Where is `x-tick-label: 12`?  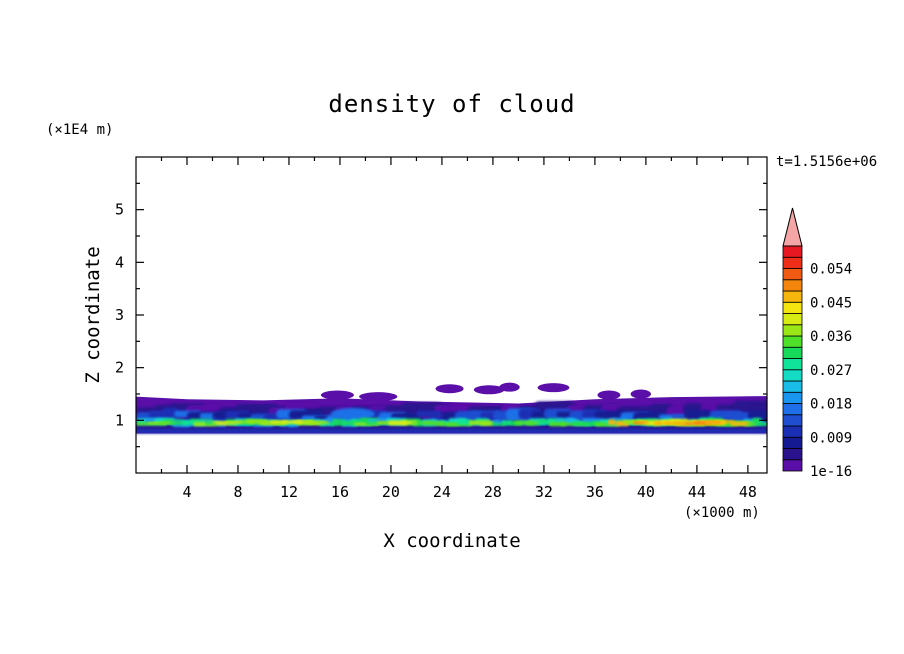
x-tick-label: 12 is located at coordinates (289, 492).